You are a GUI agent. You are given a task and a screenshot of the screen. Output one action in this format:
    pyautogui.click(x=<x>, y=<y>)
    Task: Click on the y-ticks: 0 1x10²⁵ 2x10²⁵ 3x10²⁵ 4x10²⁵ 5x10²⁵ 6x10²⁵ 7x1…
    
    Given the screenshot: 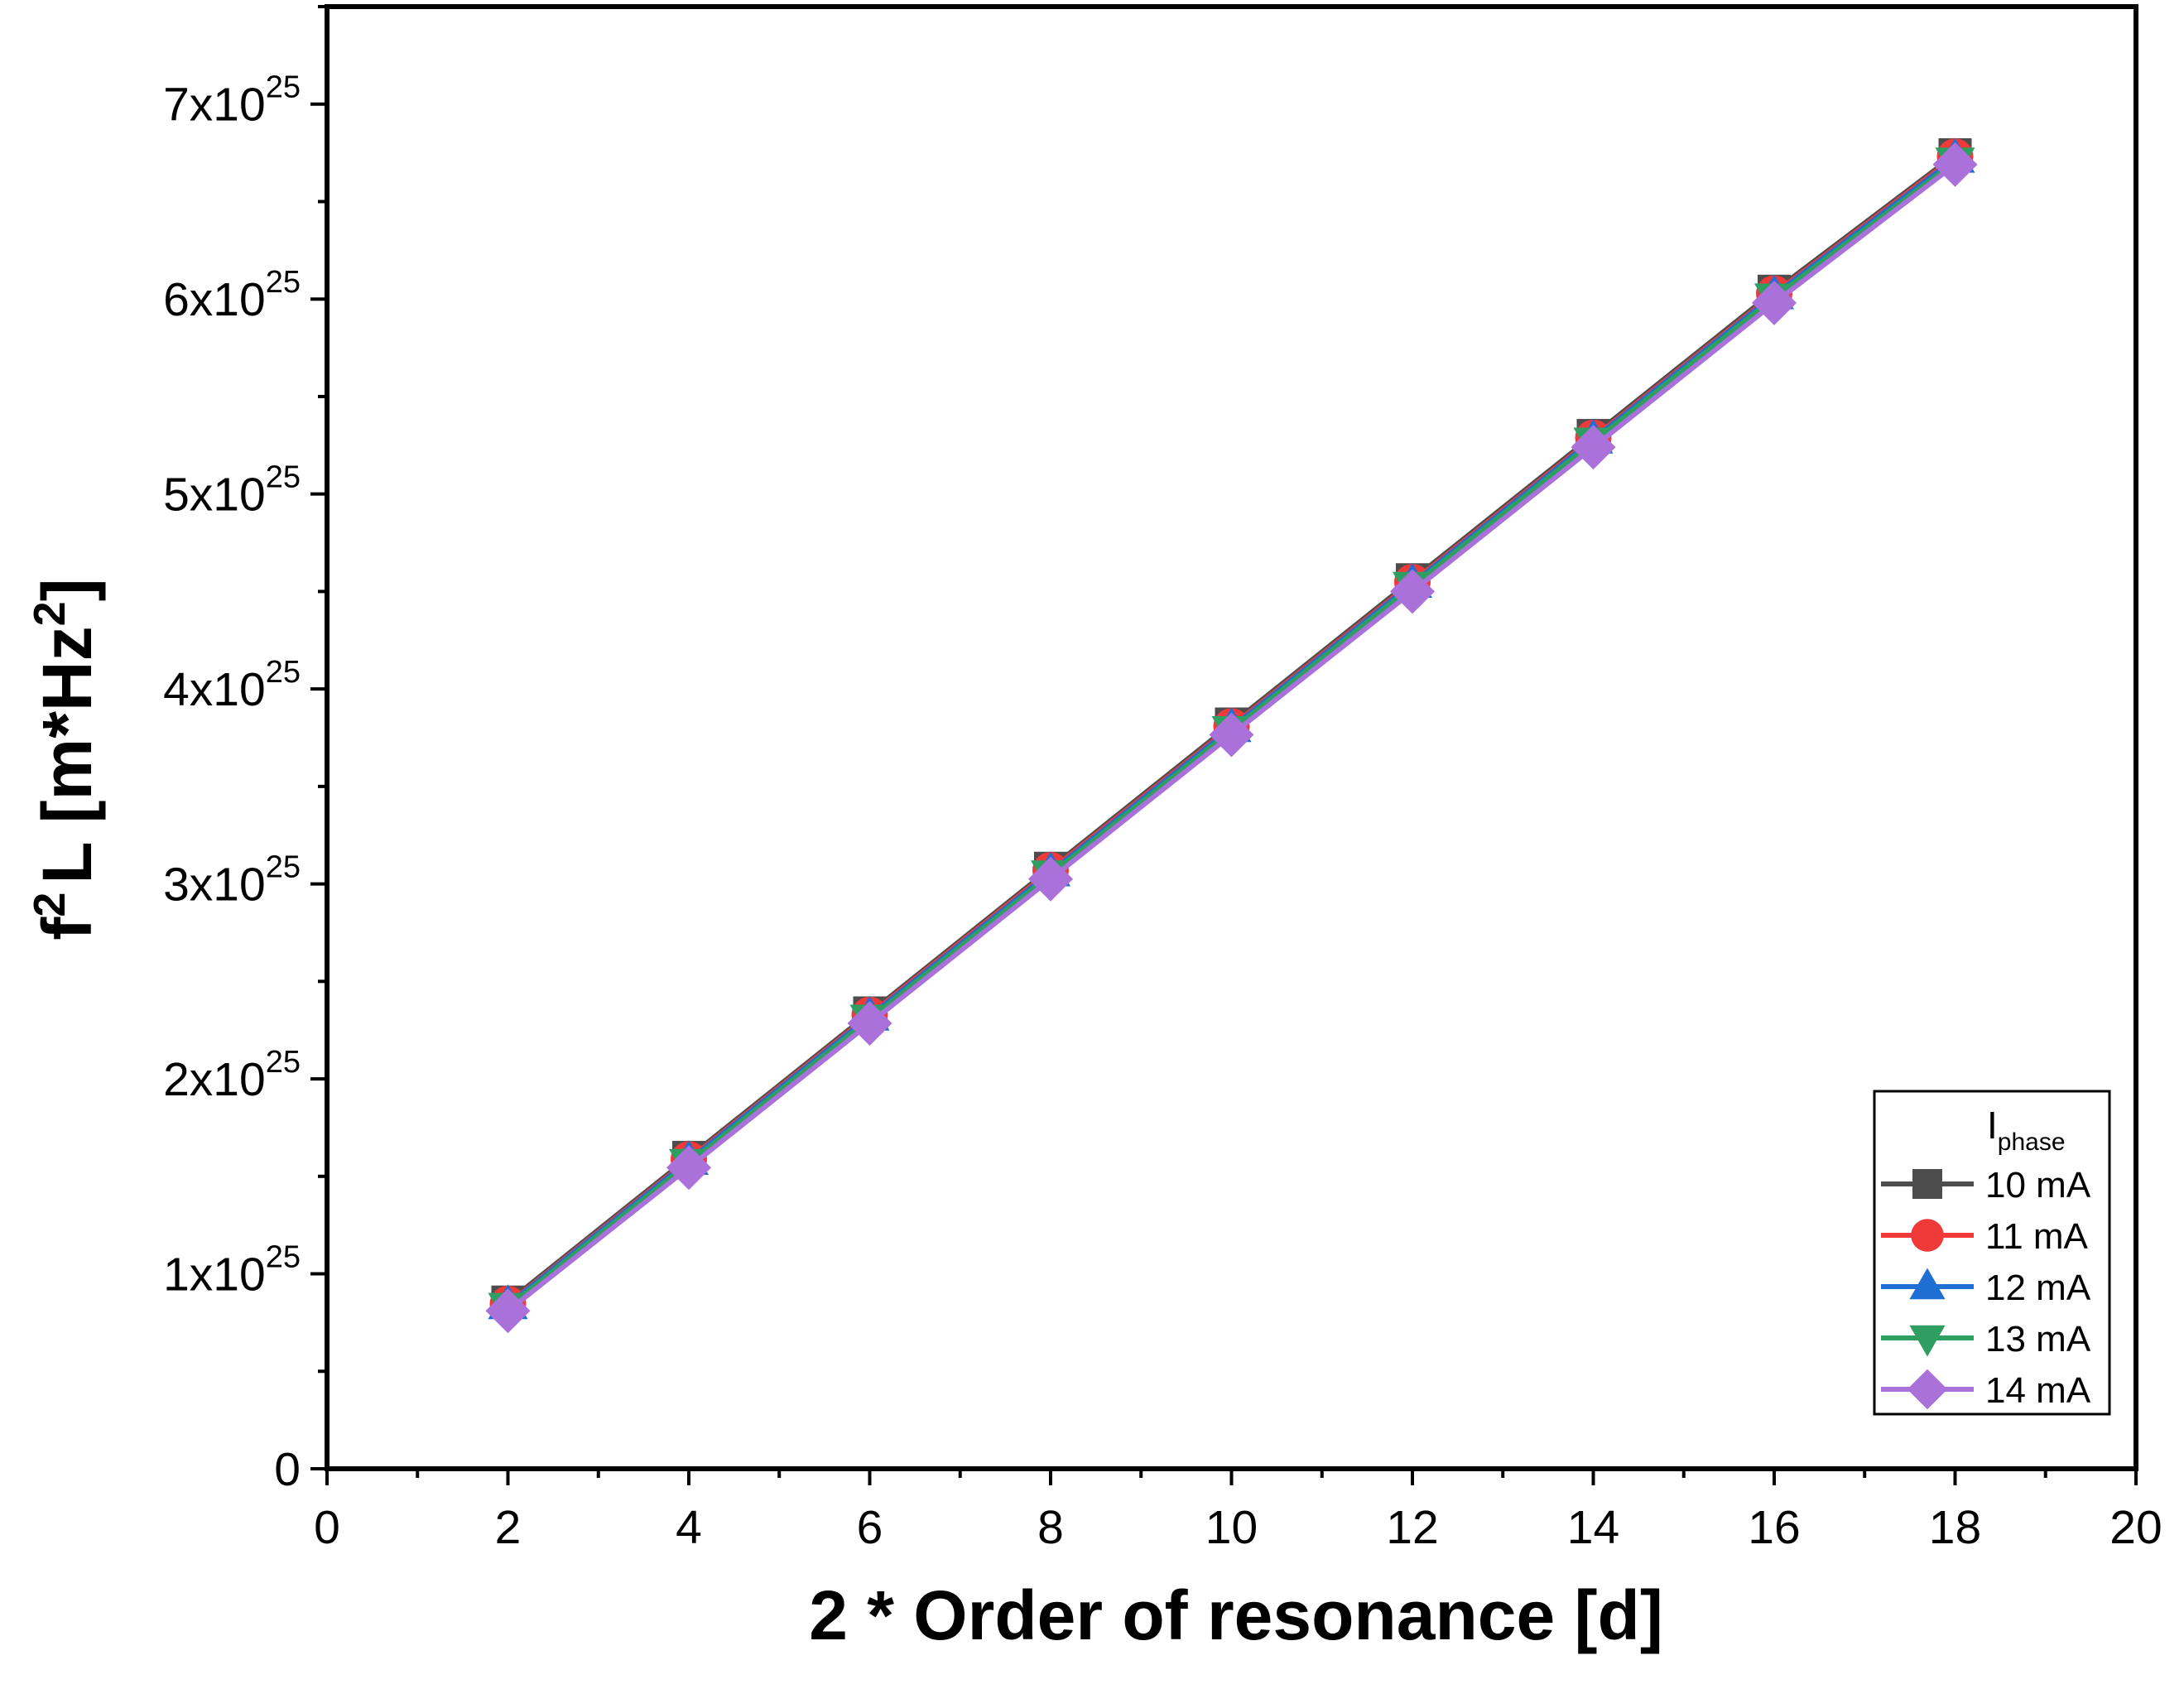 What is the action you would take?
    pyautogui.click(x=245, y=750)
    